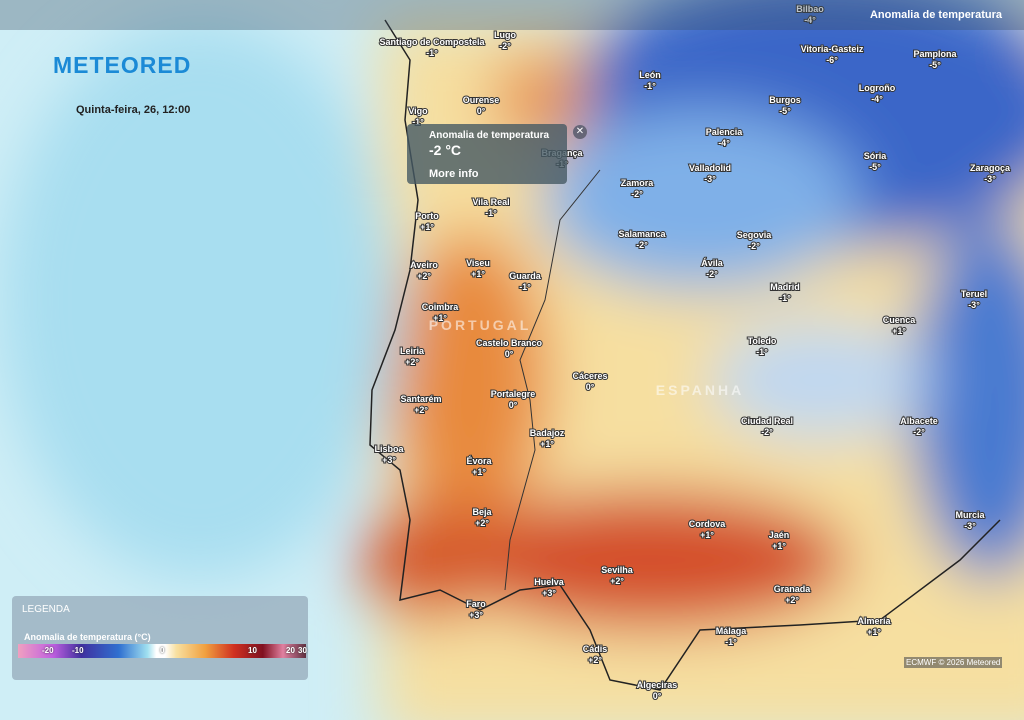  What do you see at coordinates (974, 294) in the screenshot?
I see `city-name: Teruel` at bounding box center [974, 294].